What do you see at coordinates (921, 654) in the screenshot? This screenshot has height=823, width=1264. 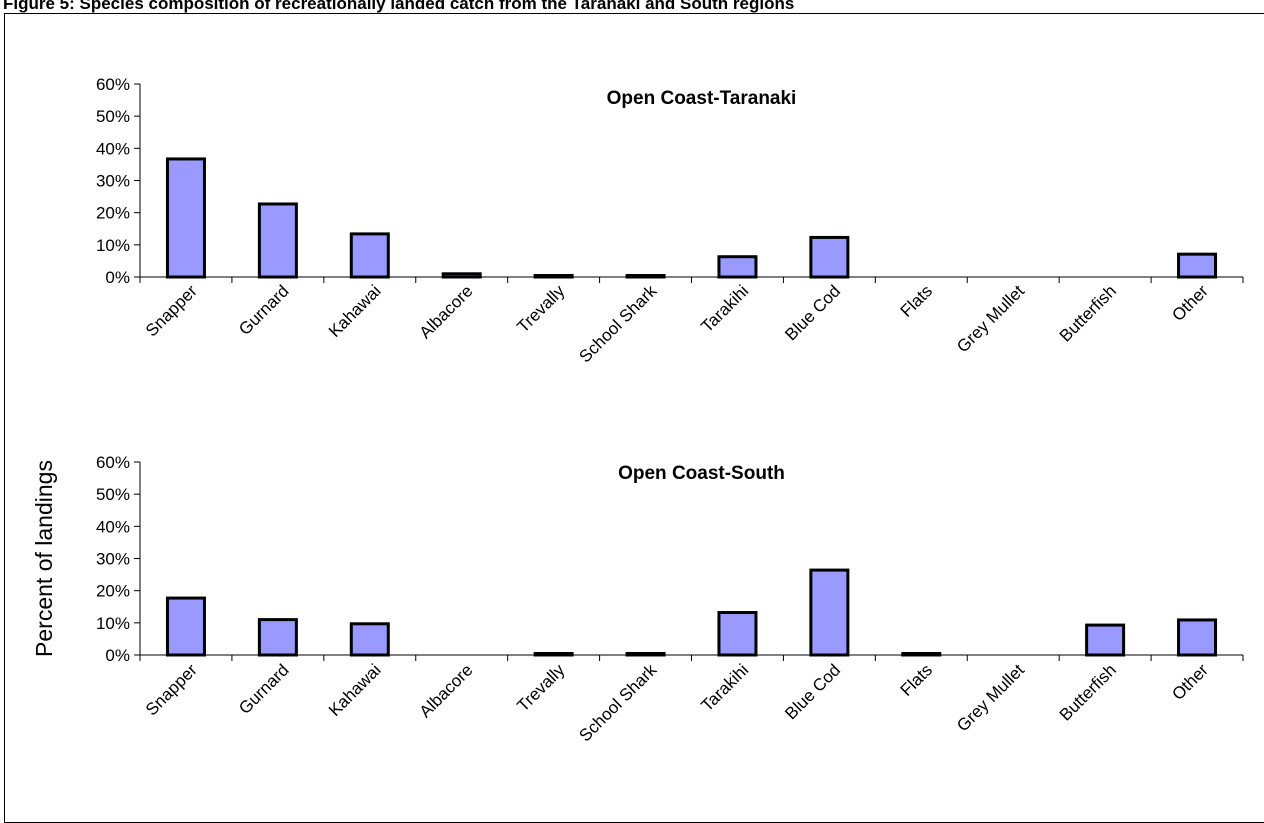 I see `bar-flats` at bounding box center [921, 654].